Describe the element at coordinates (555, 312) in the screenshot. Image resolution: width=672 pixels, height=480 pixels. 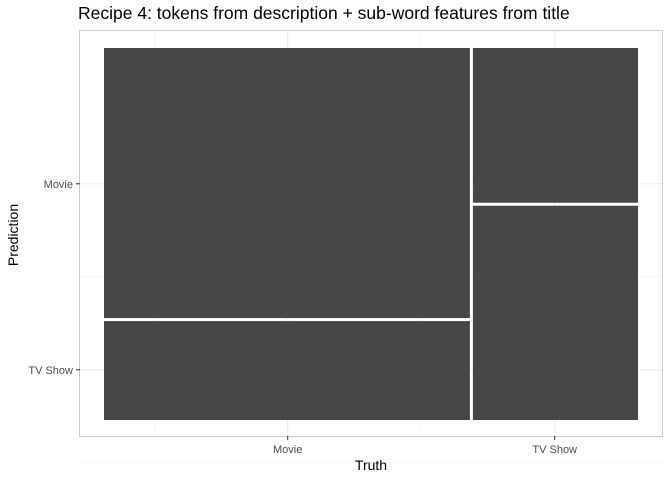
I see `mosaic-tile-tv-show-tv-show` at that location.